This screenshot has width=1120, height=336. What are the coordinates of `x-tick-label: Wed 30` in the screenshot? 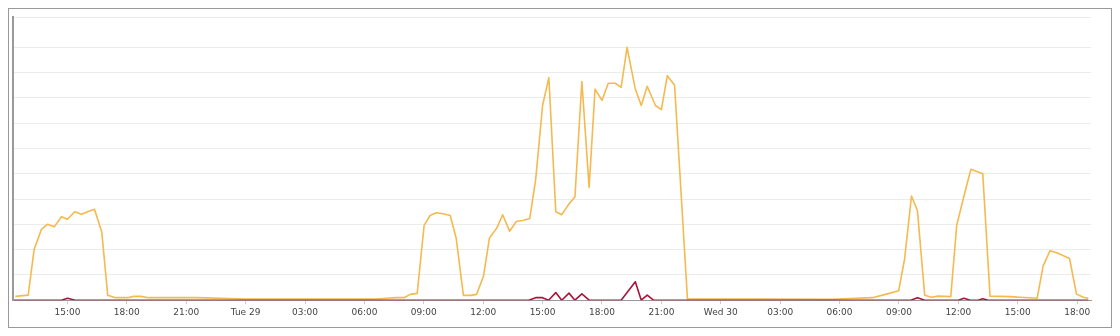 It's located at (721, 311).